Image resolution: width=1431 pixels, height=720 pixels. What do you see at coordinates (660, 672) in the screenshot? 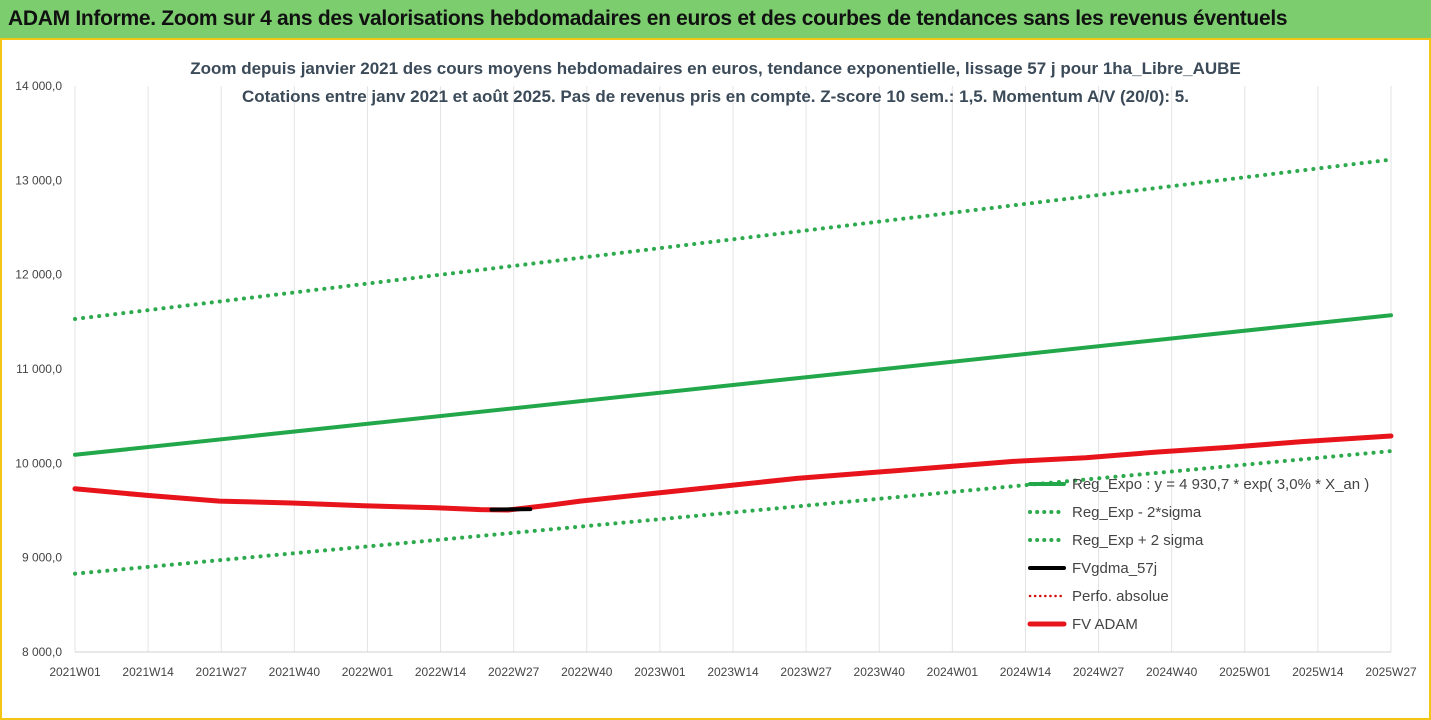
I see `x-tick-label: 2023W01` at bounding box center [660, 672].